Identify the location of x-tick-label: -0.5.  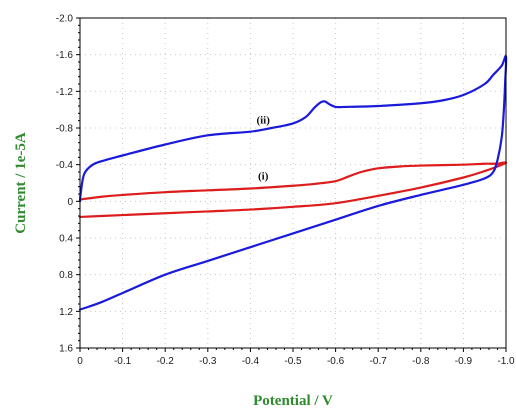
(293, 361).